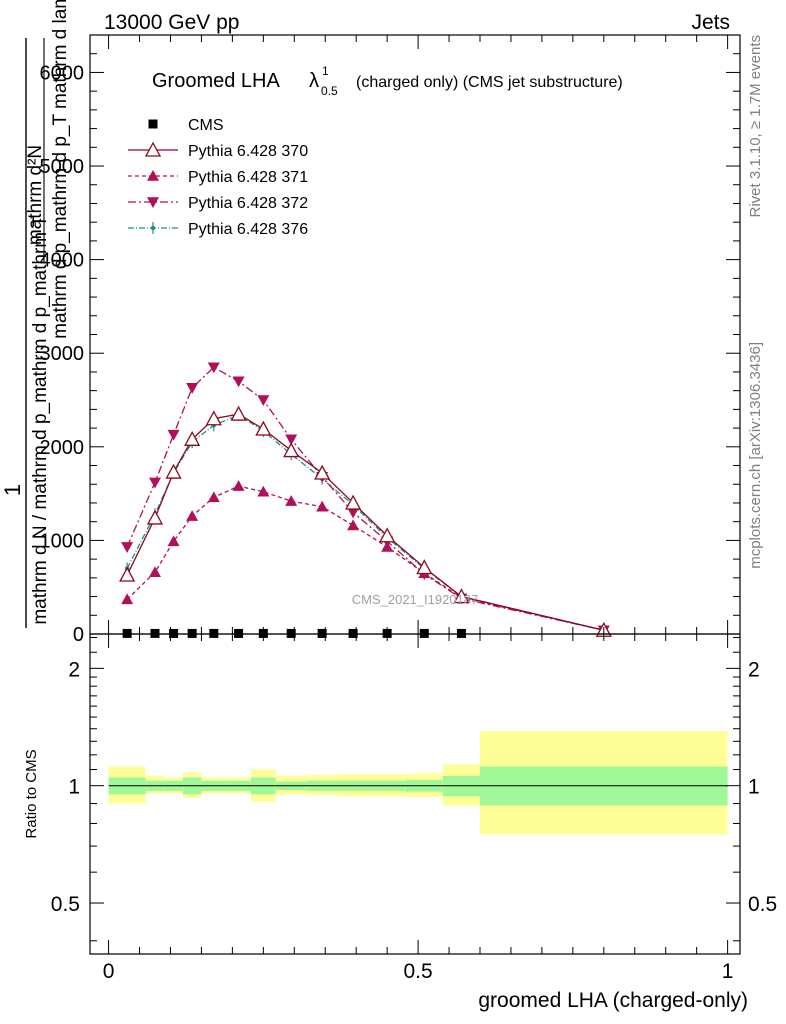  I want to click on x-tick-label: 1, so click(728, 971).